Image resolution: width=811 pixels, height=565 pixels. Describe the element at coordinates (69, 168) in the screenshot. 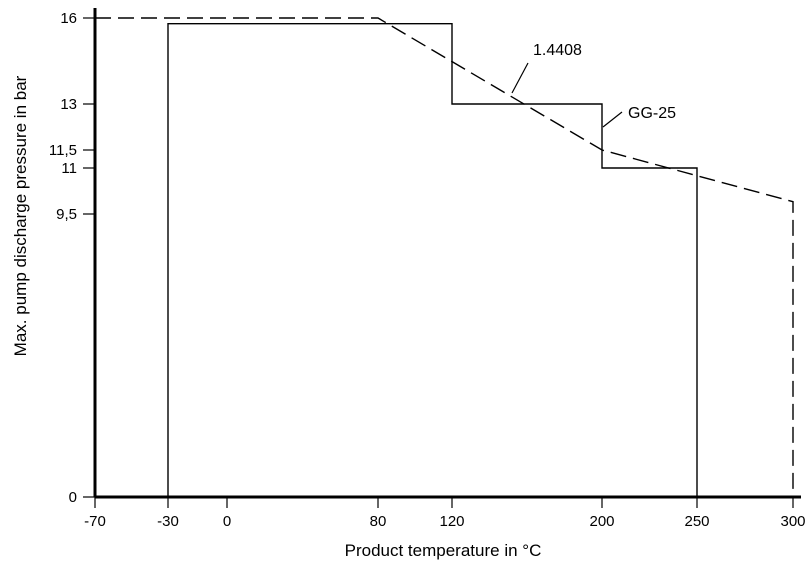

I see `y-tick-label: 11` at that location.